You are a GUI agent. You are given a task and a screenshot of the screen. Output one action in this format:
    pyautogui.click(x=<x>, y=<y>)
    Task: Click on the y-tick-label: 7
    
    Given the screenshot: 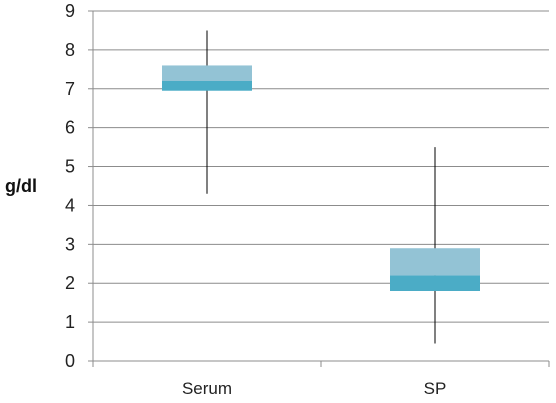 What is the action you would take?
    pyautogui.click(x=70, y=89)
    